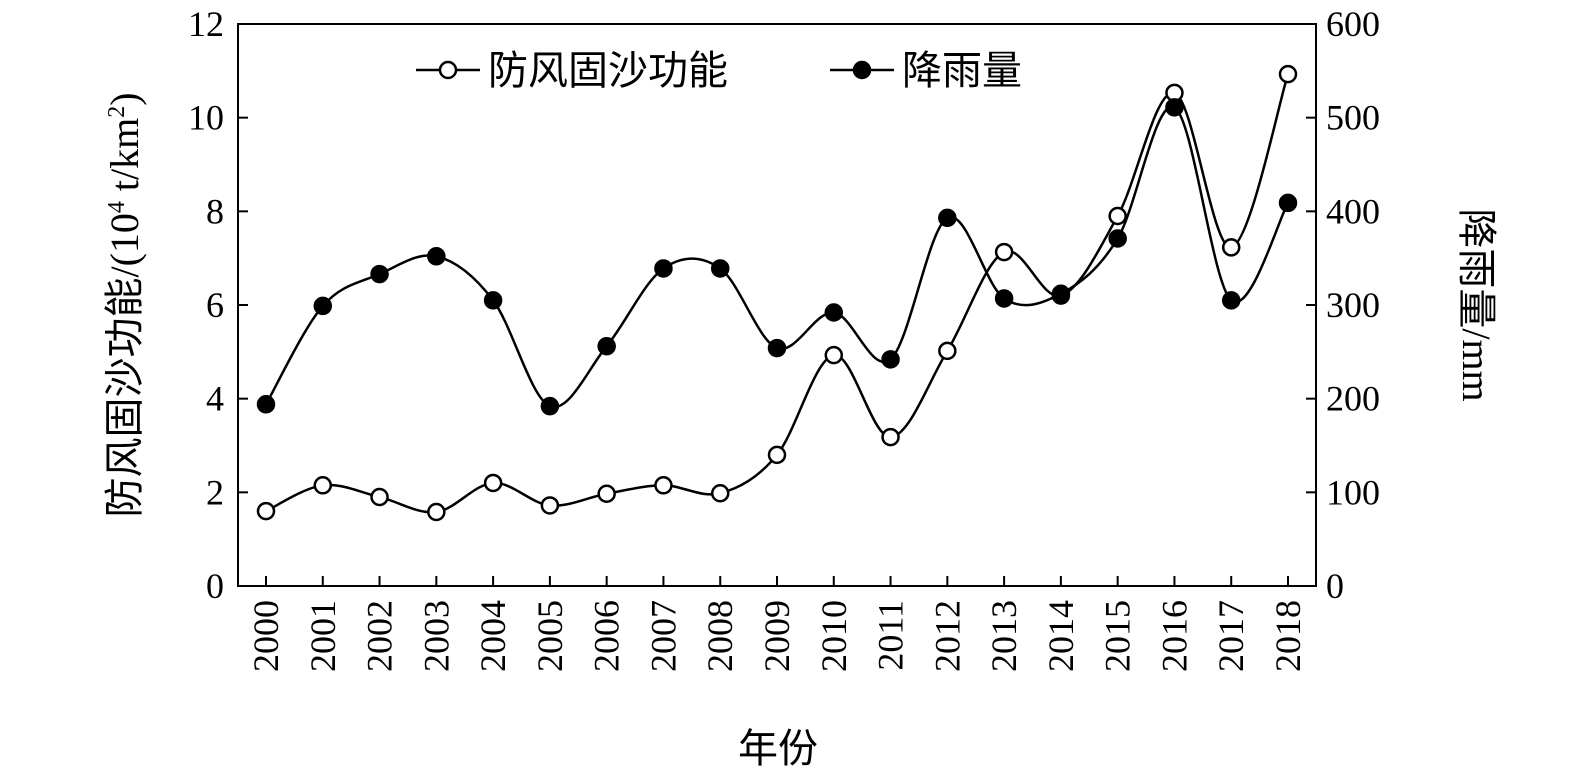 Image resolution: width=1575 pixels, height=782 pixels. Describe the element at coordinates (834, 636) in the screenshot. I see `x-tick-label: 2010` at that location.